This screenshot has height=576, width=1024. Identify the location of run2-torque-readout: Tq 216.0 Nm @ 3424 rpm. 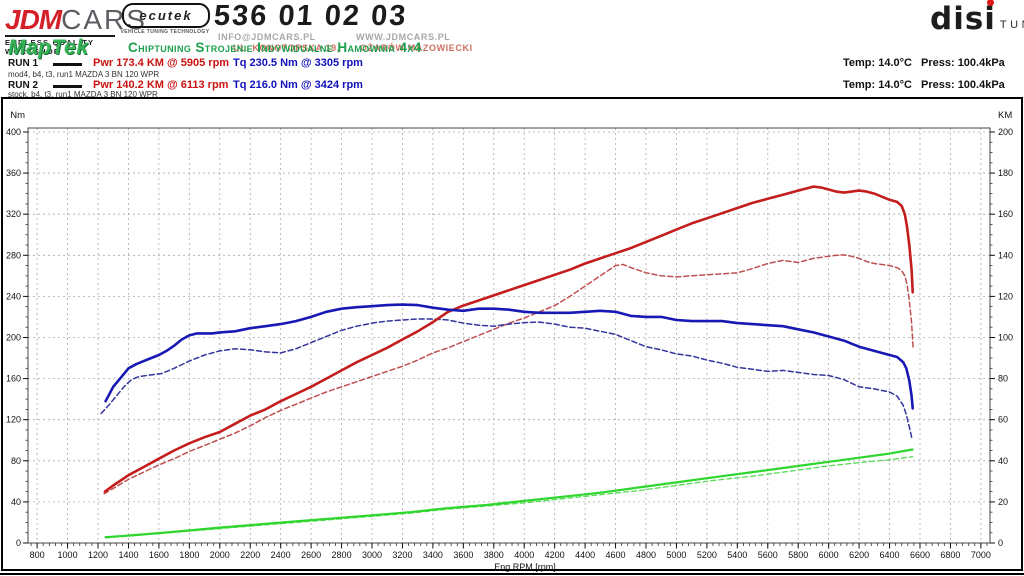
(298, 85).